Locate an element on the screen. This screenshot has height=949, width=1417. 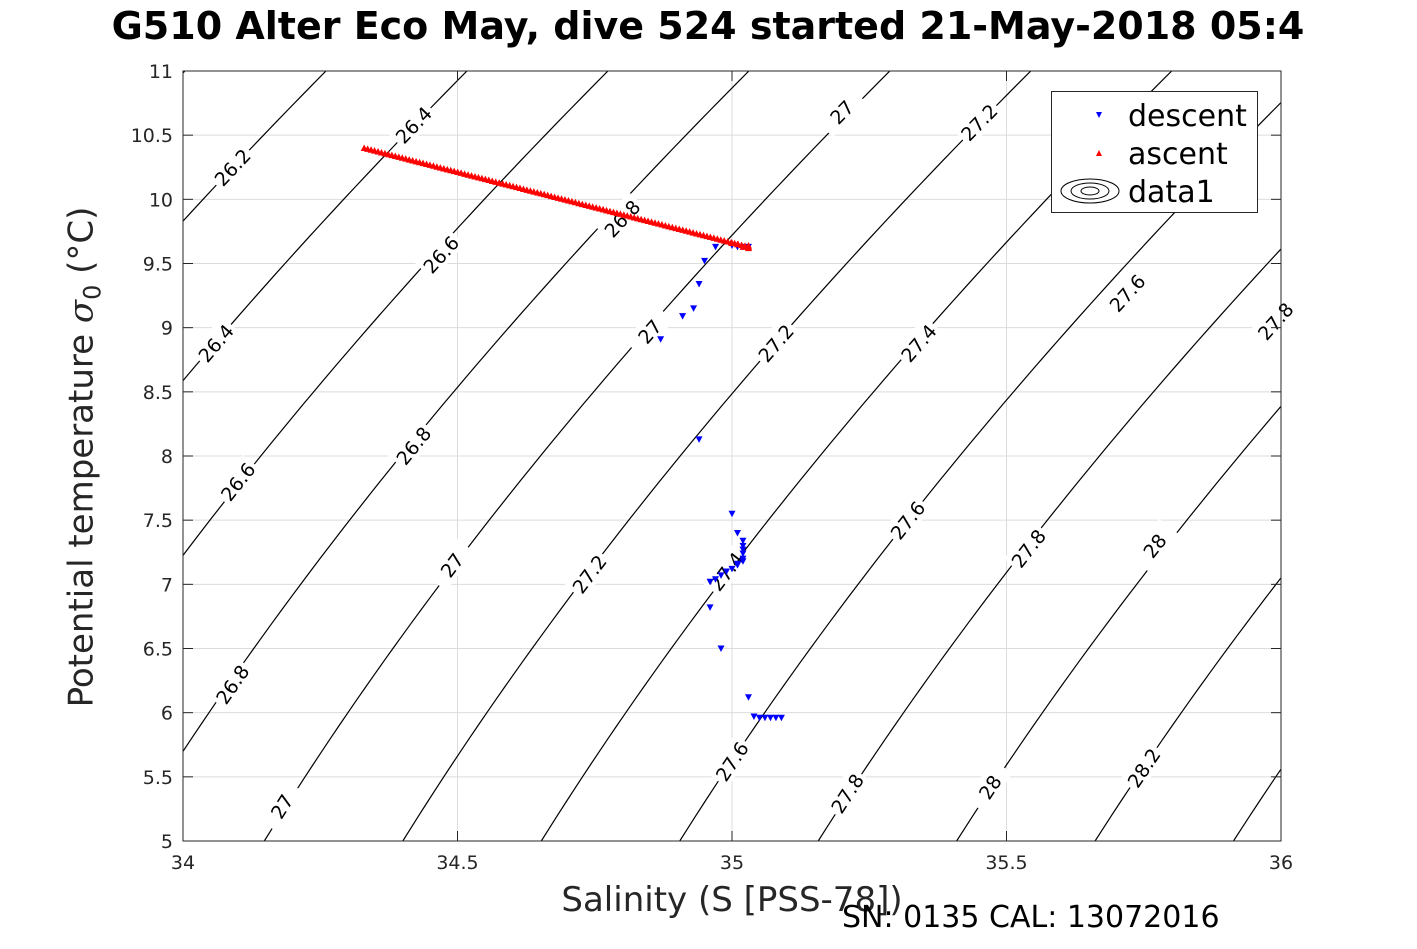
contour-label: 28.2 is located at coordinates (1143, 767).